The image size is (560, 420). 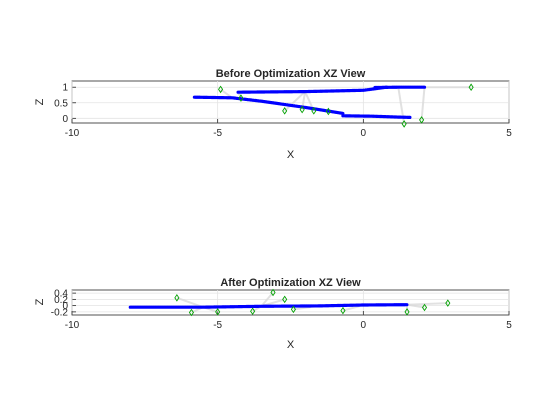 I want to click on y-tick-label: 0.2, so click(x=61, y=300).